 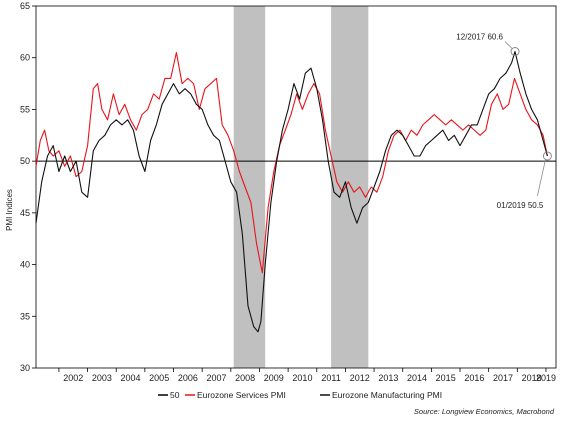 What do you see at coordinates (360, 378) in the screenshot?
I see `x-tick-label: 2012` at bounding box center [360, 378].